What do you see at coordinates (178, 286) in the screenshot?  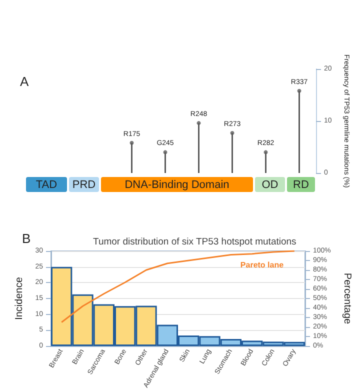 I see `line-series` at bounding box center [178, 286].